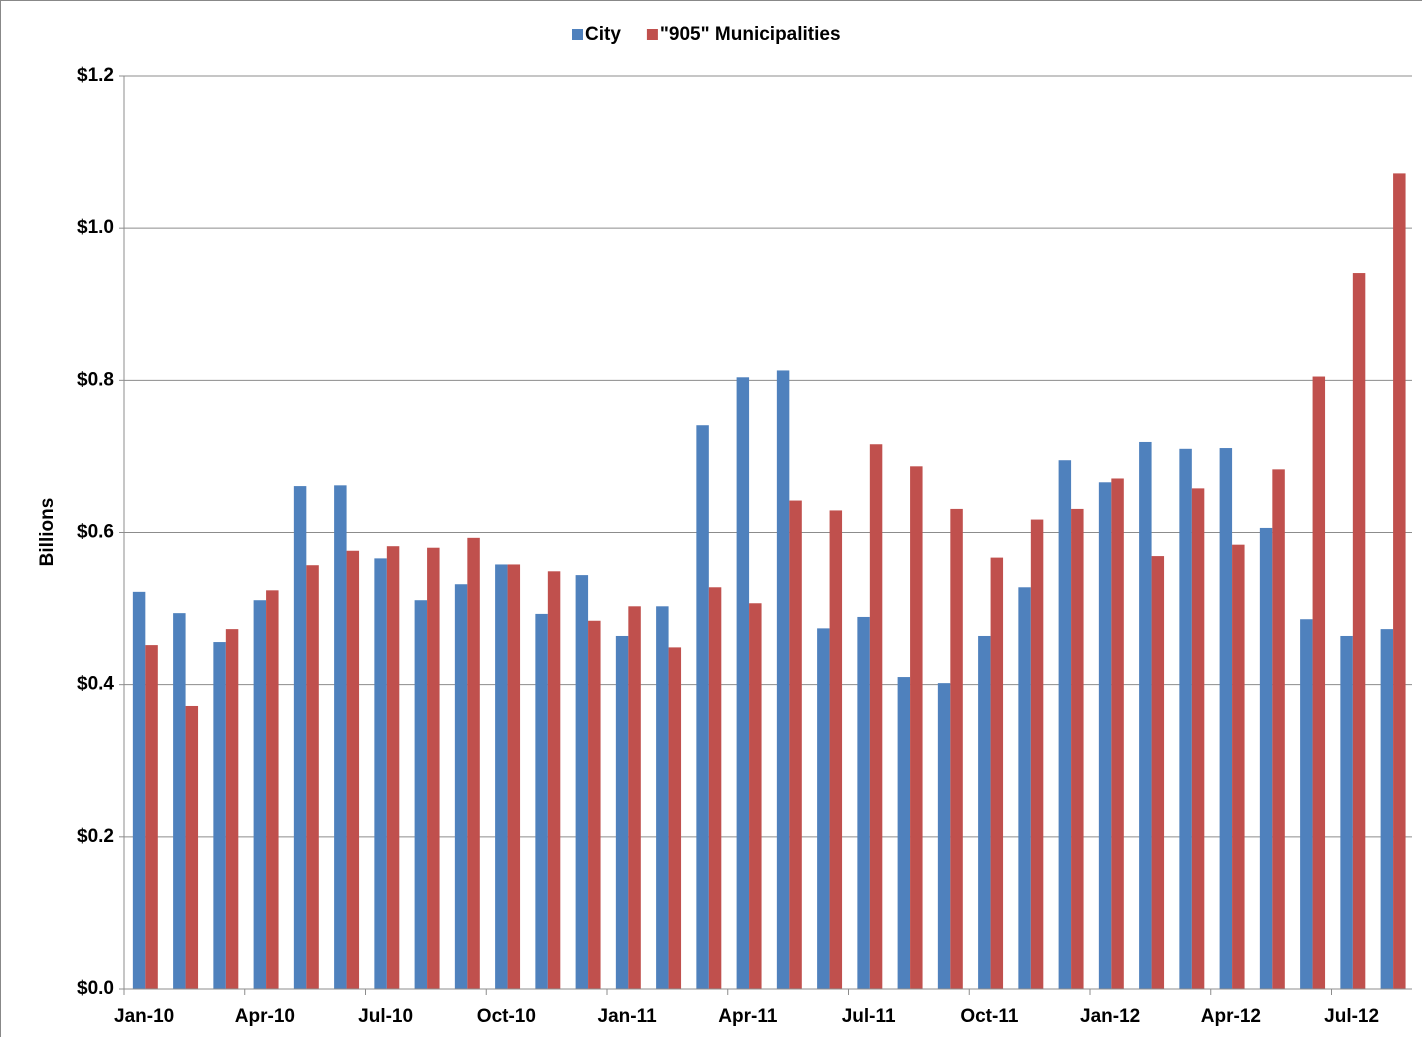 This screenshot has width=1422, height=1037. I want to click on x-tick-label: Oct-10, so click(506, 1016).